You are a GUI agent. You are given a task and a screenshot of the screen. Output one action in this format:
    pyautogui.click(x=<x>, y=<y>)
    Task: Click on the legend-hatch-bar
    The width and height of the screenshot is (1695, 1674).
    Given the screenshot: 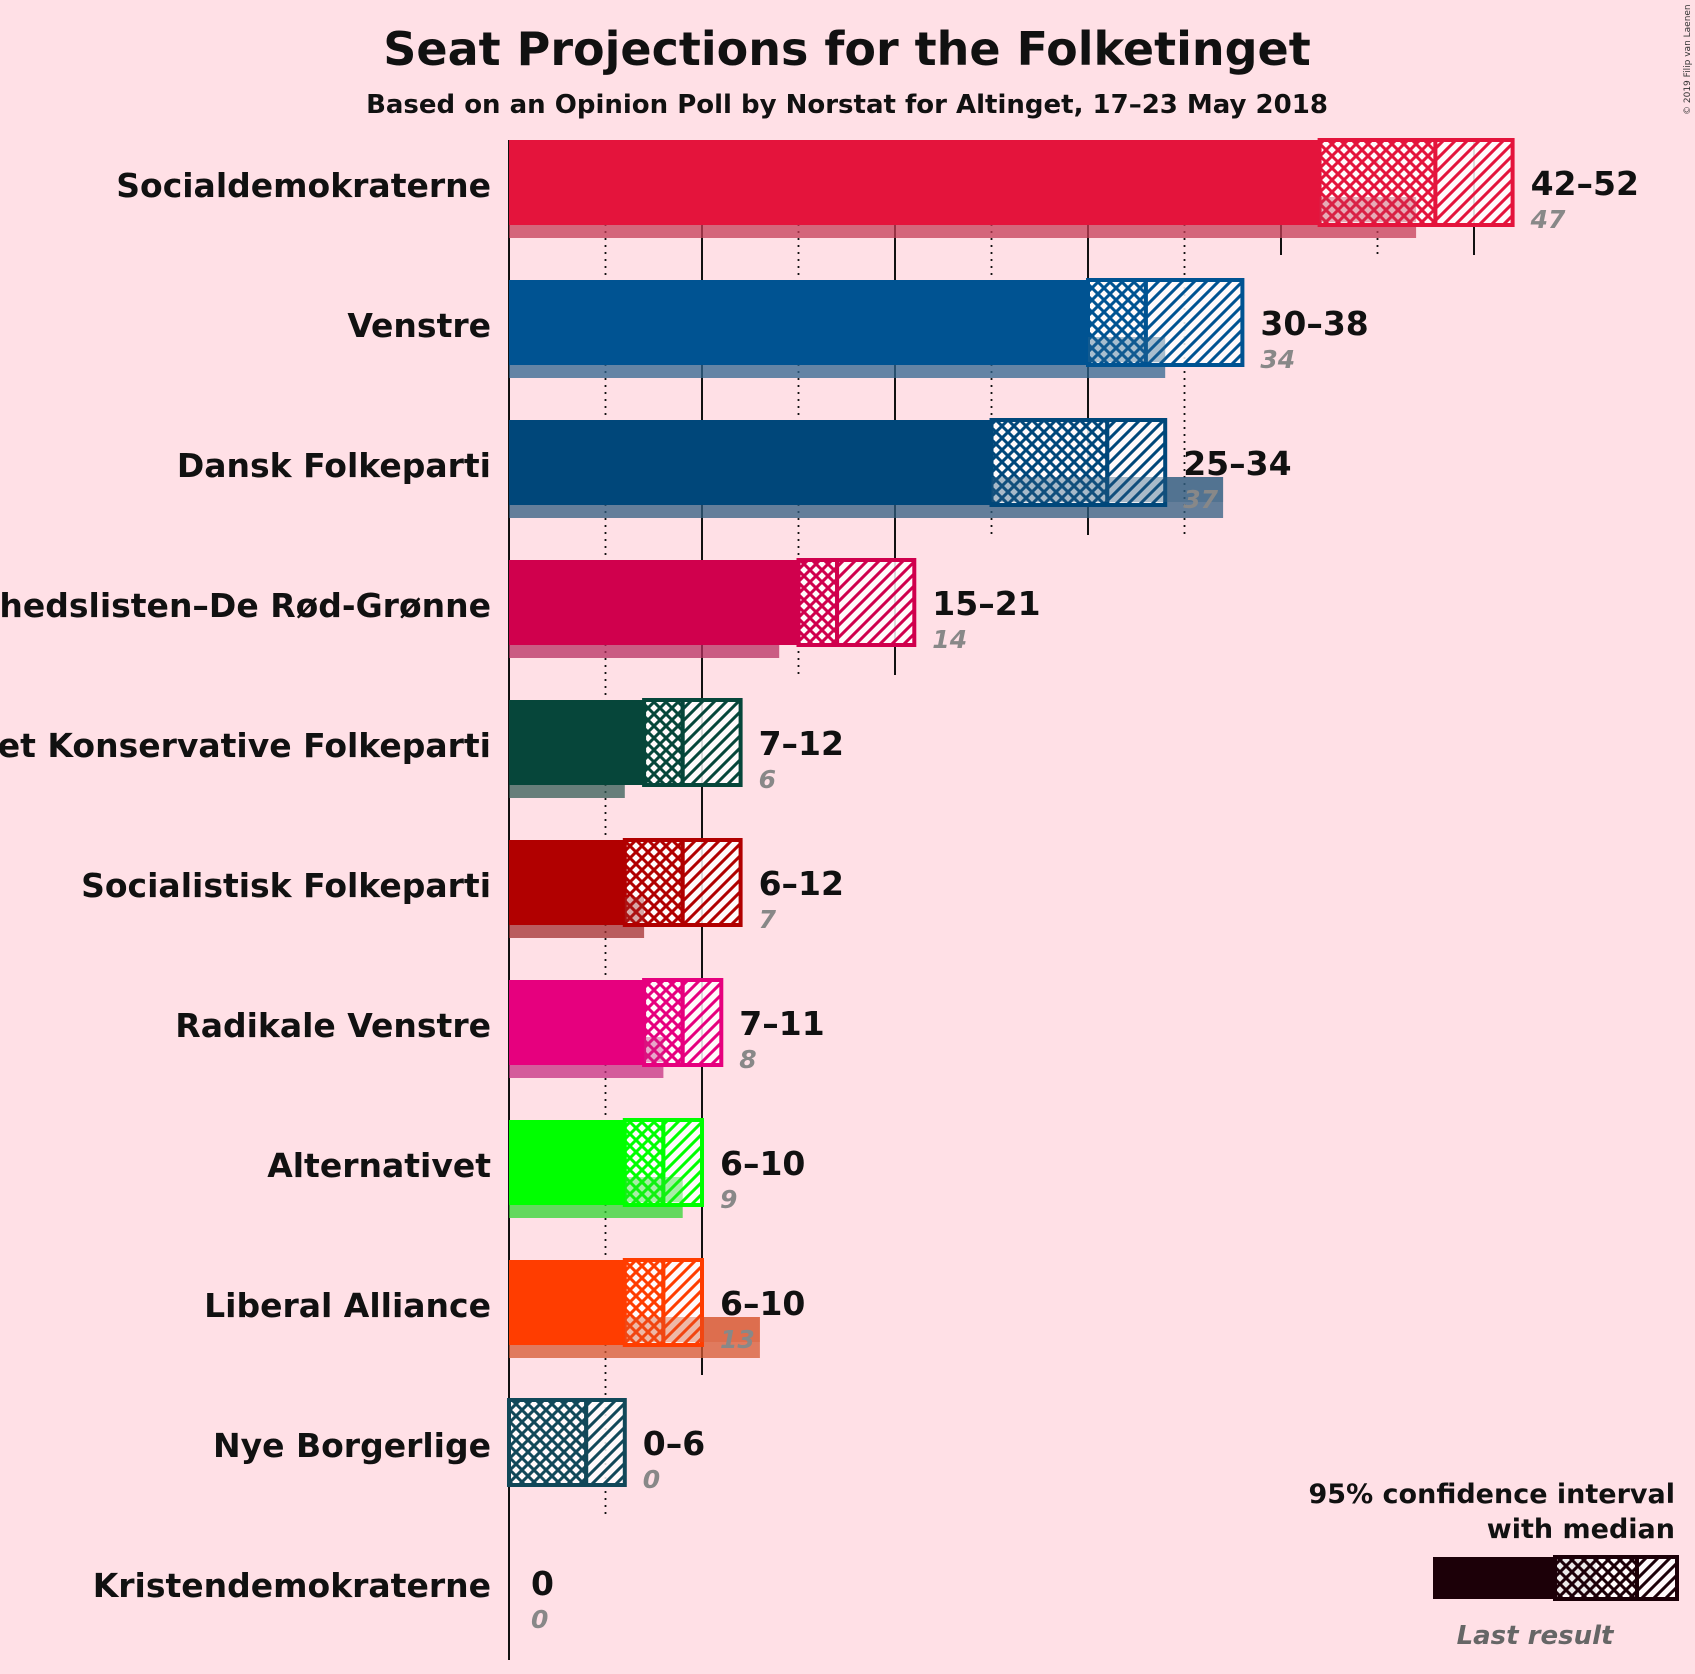 What is the action you would take?
    pyautogui.click(x=1657, y=1578)
    